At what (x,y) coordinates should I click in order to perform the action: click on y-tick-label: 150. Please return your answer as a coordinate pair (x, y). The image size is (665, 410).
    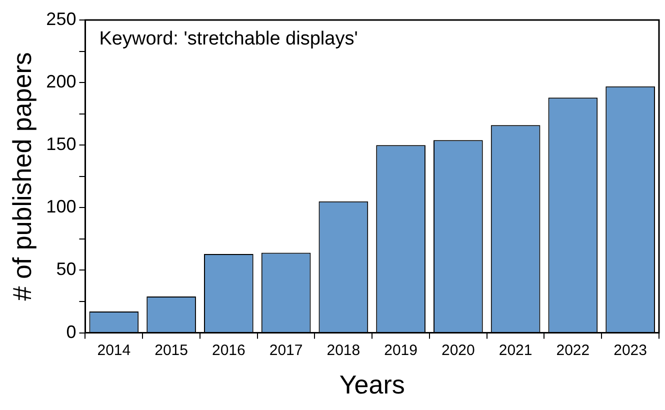
    Looking at the image, I should click on (61, 144).